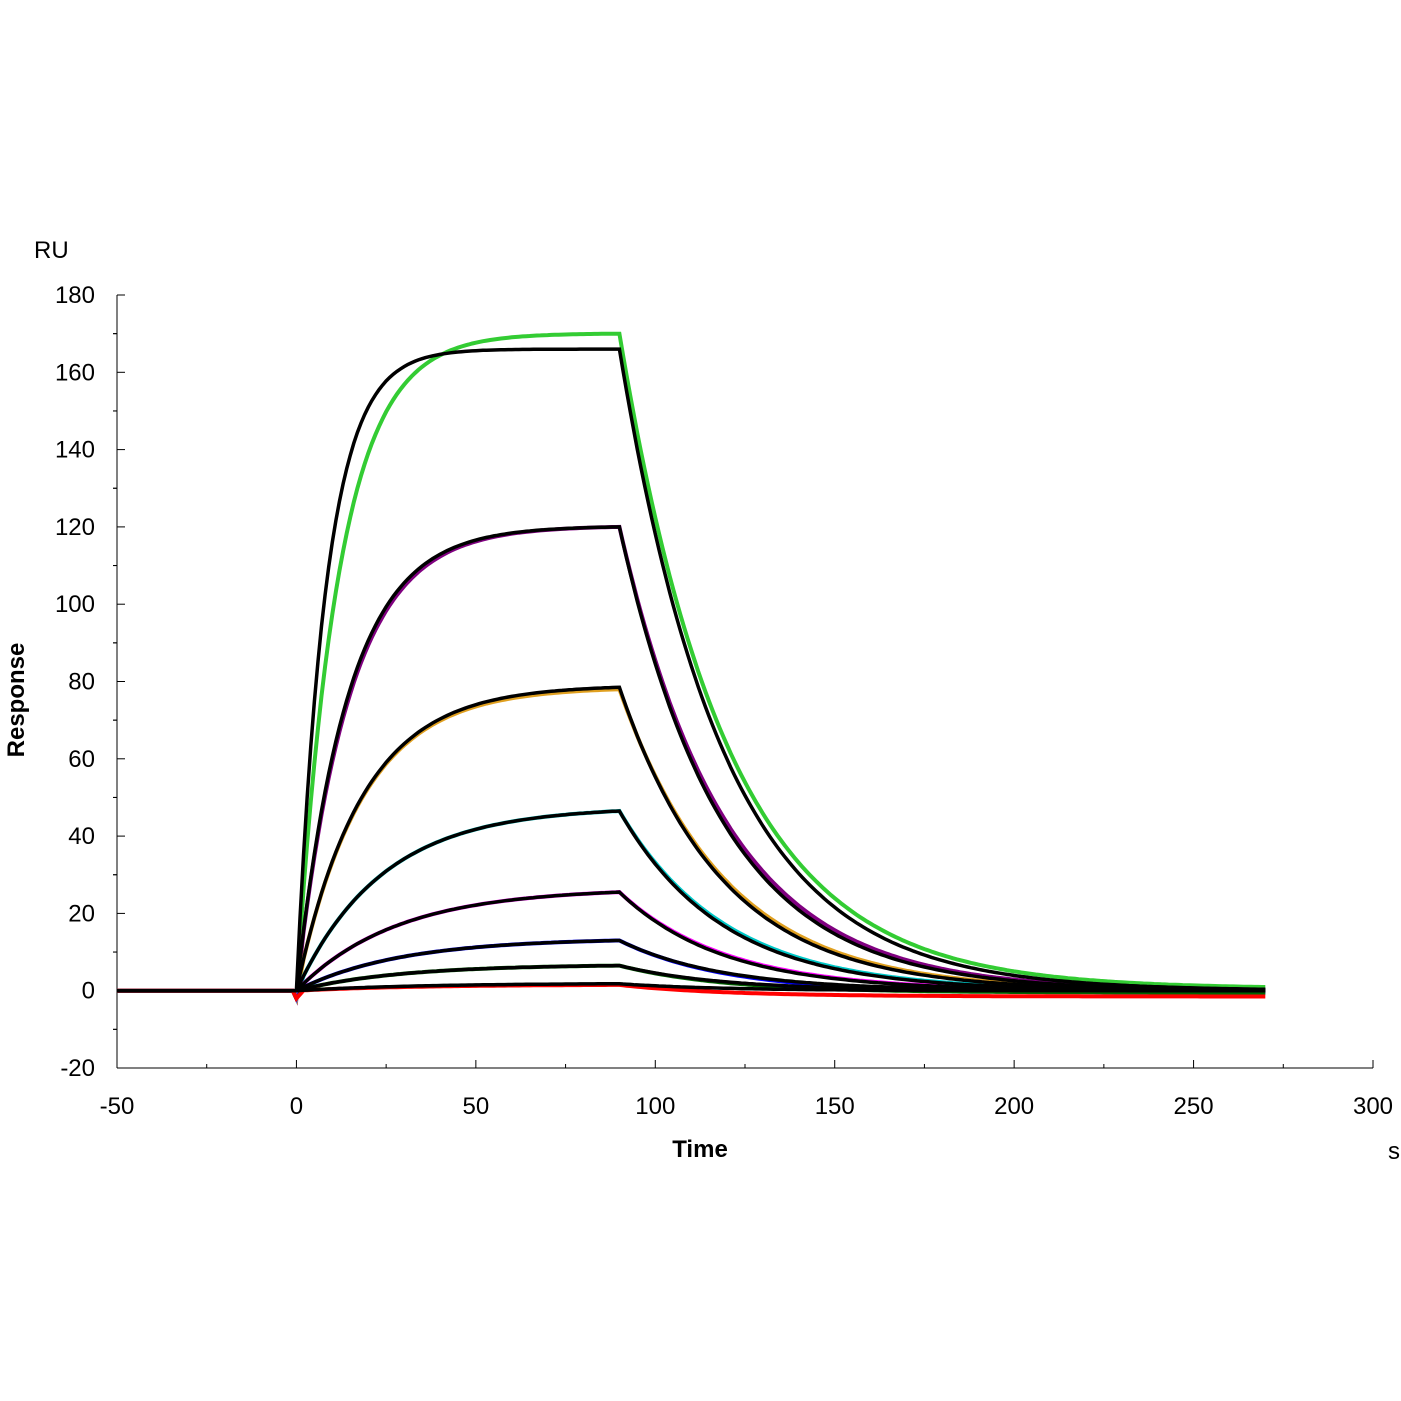 This screenshot has height=1401, width=1401. What do you see at coordinates (81, 759) in the screenshot?
I see `y-tick-label: 60` at bounding box center [81, 759].